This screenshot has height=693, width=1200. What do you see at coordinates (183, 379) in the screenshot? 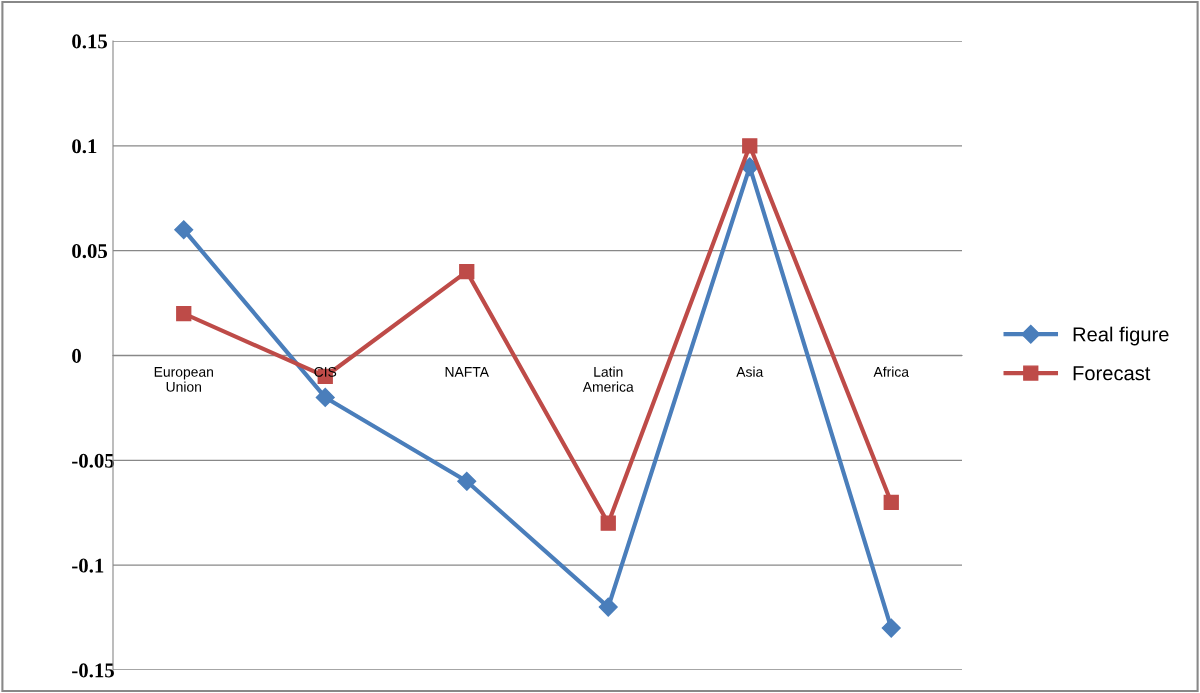
I see `x-tick-label: European Union` at bounding box center [183, 379].